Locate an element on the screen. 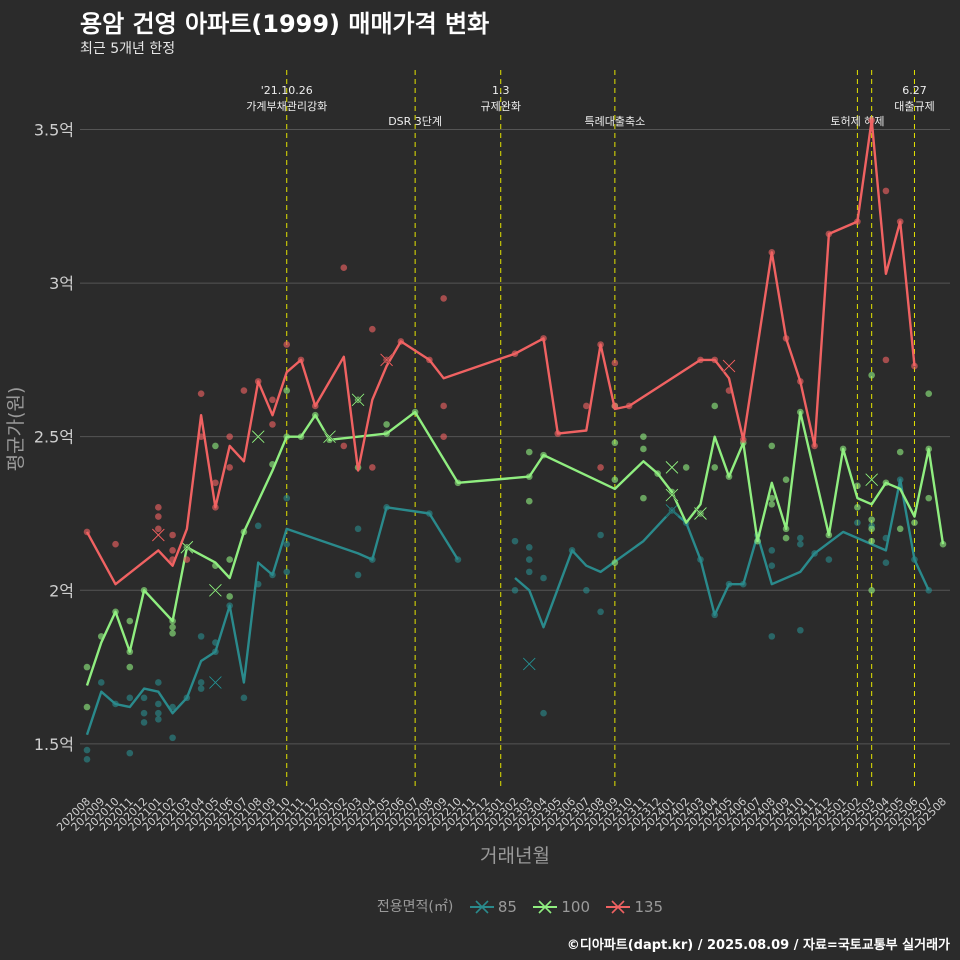  y-tick-label-2: 2.5억 is located at coordinates (54, 437).